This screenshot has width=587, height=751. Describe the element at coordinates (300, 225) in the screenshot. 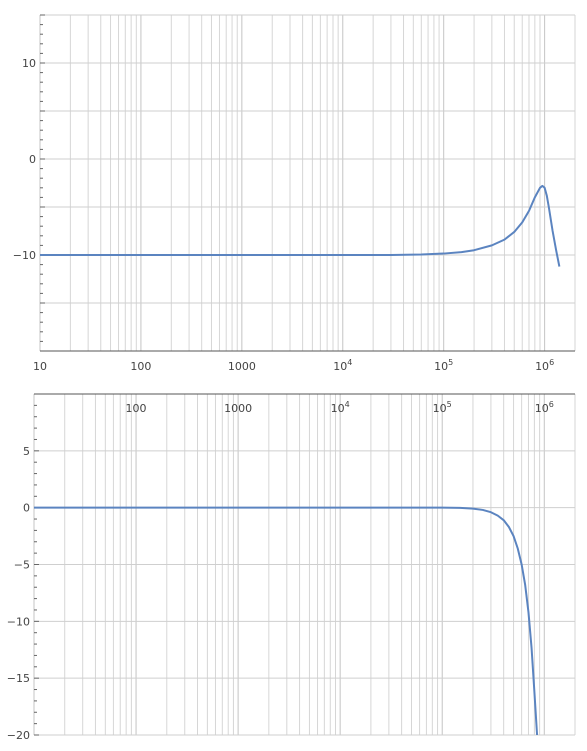

I see `series-line` at that location.